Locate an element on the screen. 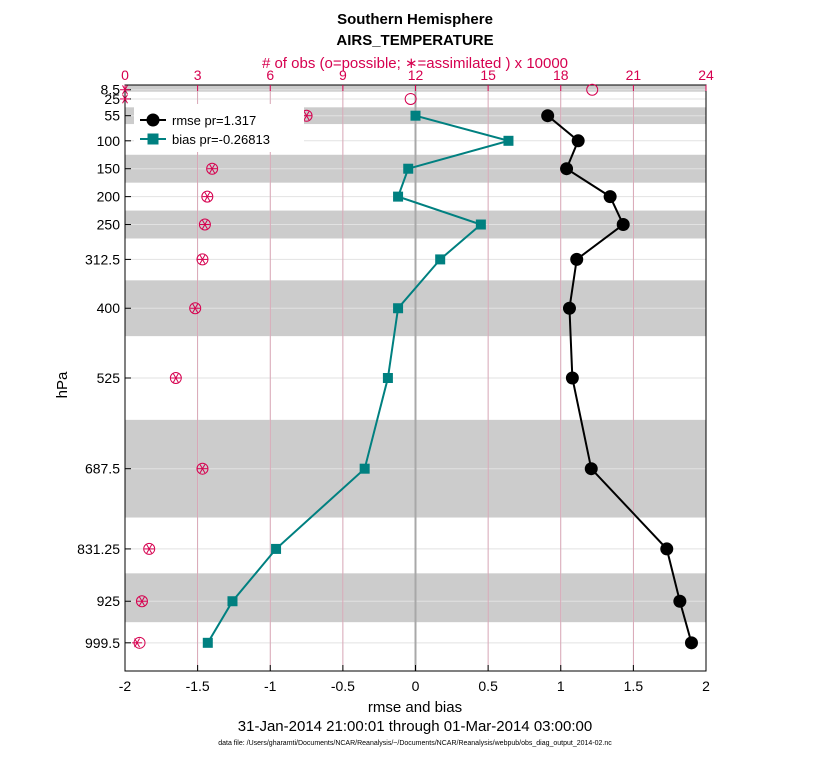 This screenshot has height=760, width=830. legend-box is located at coordinates (219, 128).